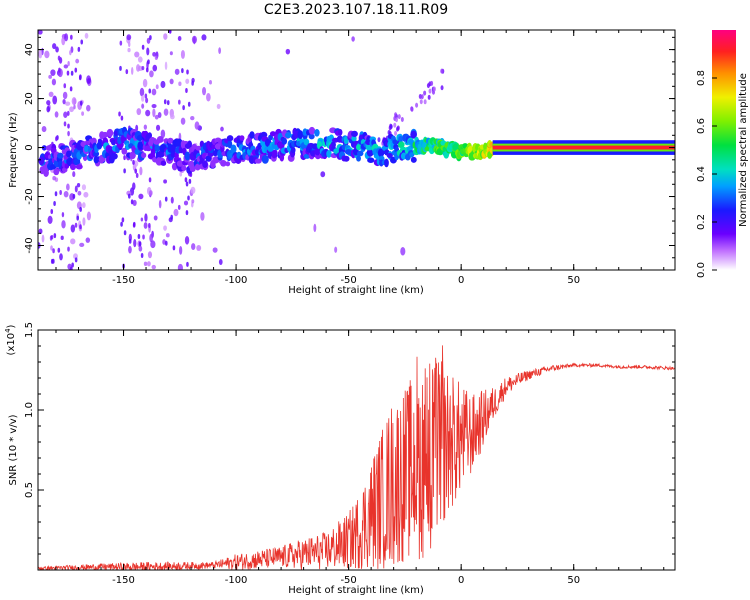 The height and width of the screenshot is (600, 750). I want to click on snr-x-label: Height of straight line (km), so click(356, 590).